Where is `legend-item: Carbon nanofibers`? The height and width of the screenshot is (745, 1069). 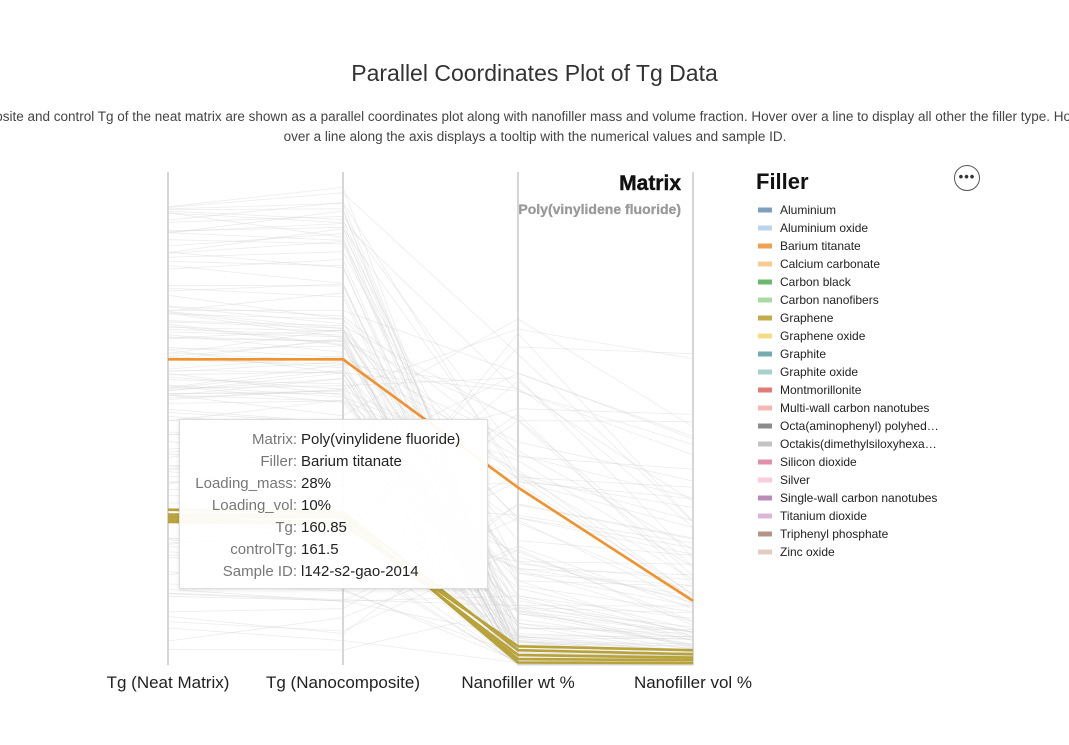
legend-item: Carbon nanofibers is located at coordinates (818, 300).